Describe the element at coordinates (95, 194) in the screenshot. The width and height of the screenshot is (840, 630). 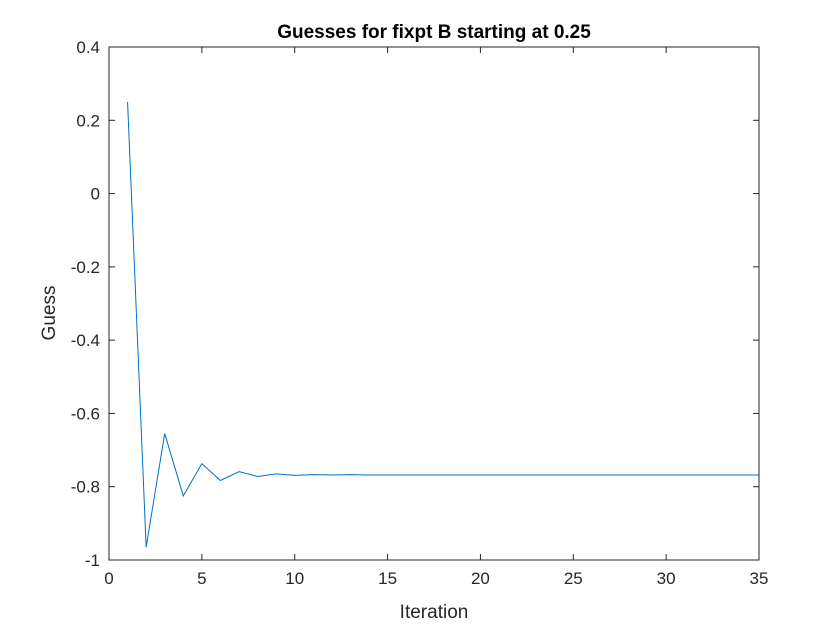
I see `y-tick-label: 0` at that location.